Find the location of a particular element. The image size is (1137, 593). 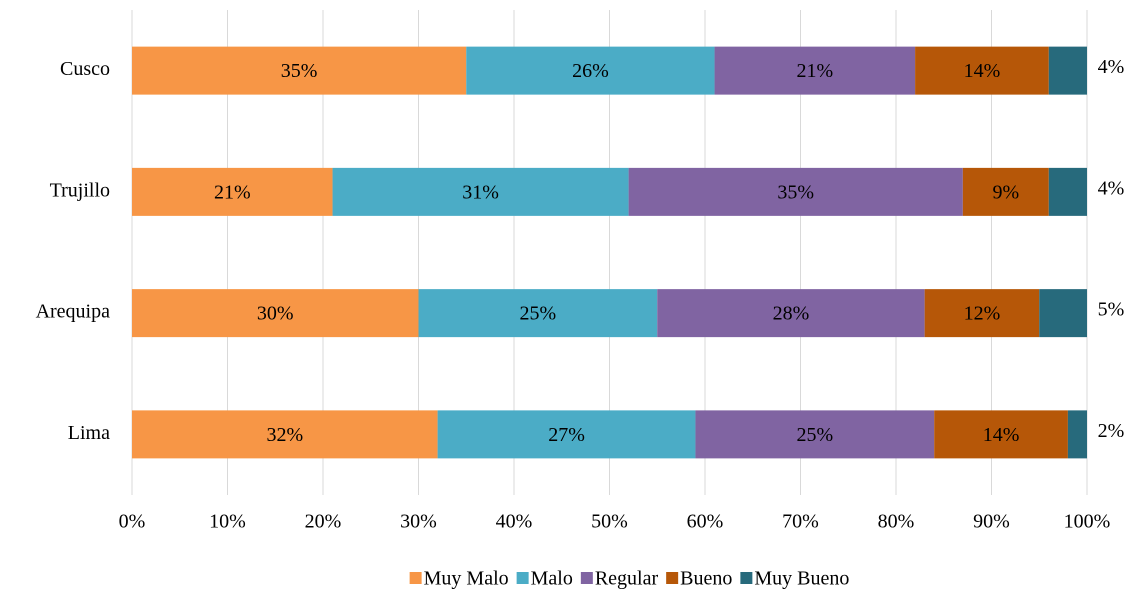

data-label: 12% is located at coordinates (982, 314).